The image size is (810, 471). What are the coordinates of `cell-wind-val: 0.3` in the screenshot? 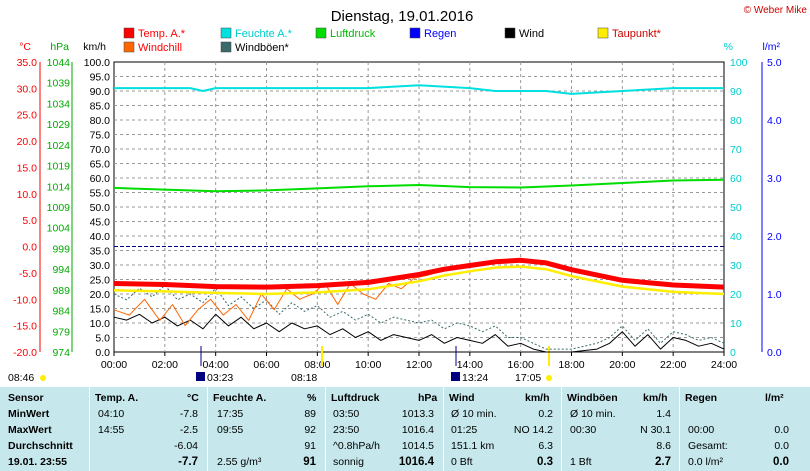 It's located at (545, 462).